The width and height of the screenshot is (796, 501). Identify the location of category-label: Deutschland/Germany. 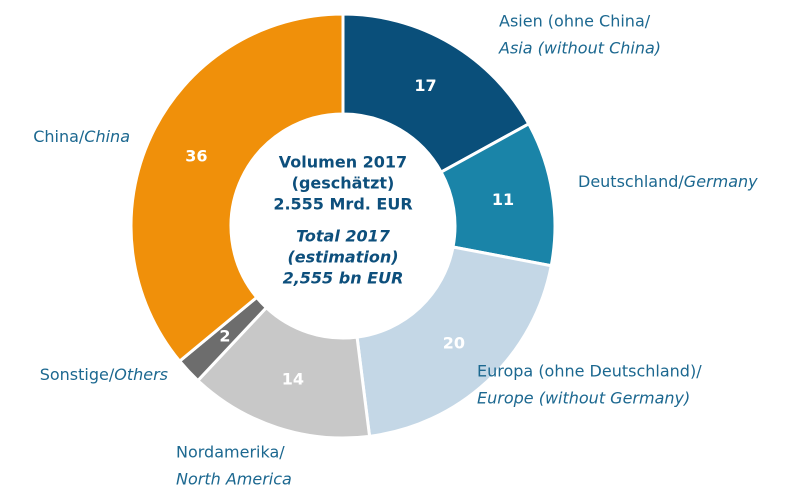
(668, 181).